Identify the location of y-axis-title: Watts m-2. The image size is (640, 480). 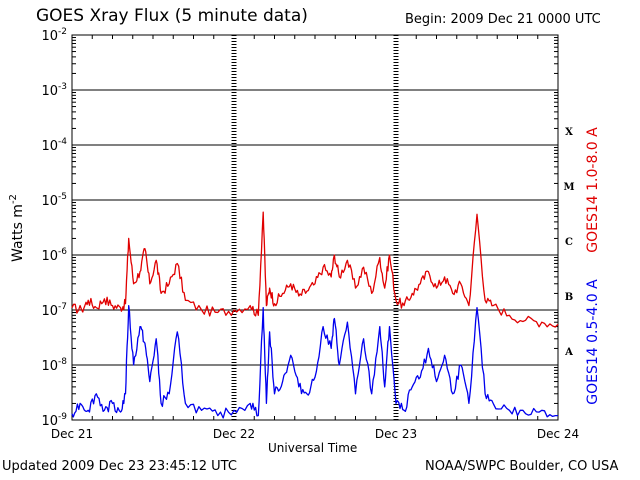
(17, 228).